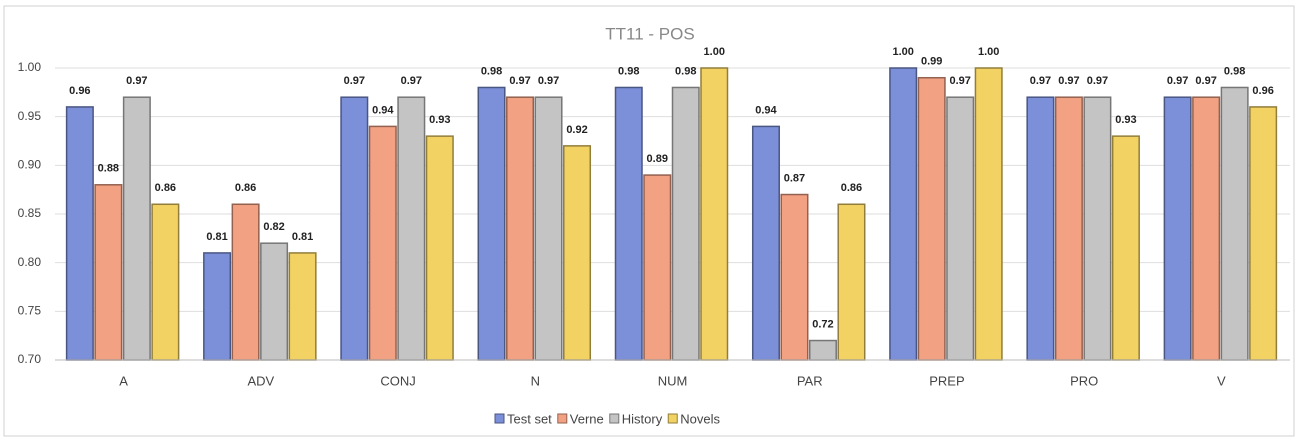 This screenshot has height=441, width=1306. What do you see at coordinates (108, 169) in the screenshot?
I see `value-label: 0.88` at bounding box center [108, 169].